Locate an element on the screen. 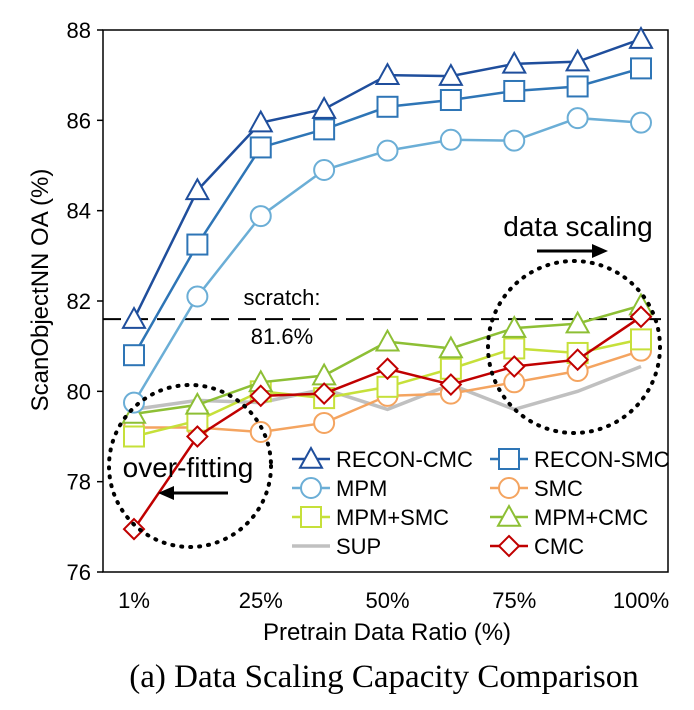 The width and height of the screenshot is (694, 710). series-sup is located at coordinates (387, 388).